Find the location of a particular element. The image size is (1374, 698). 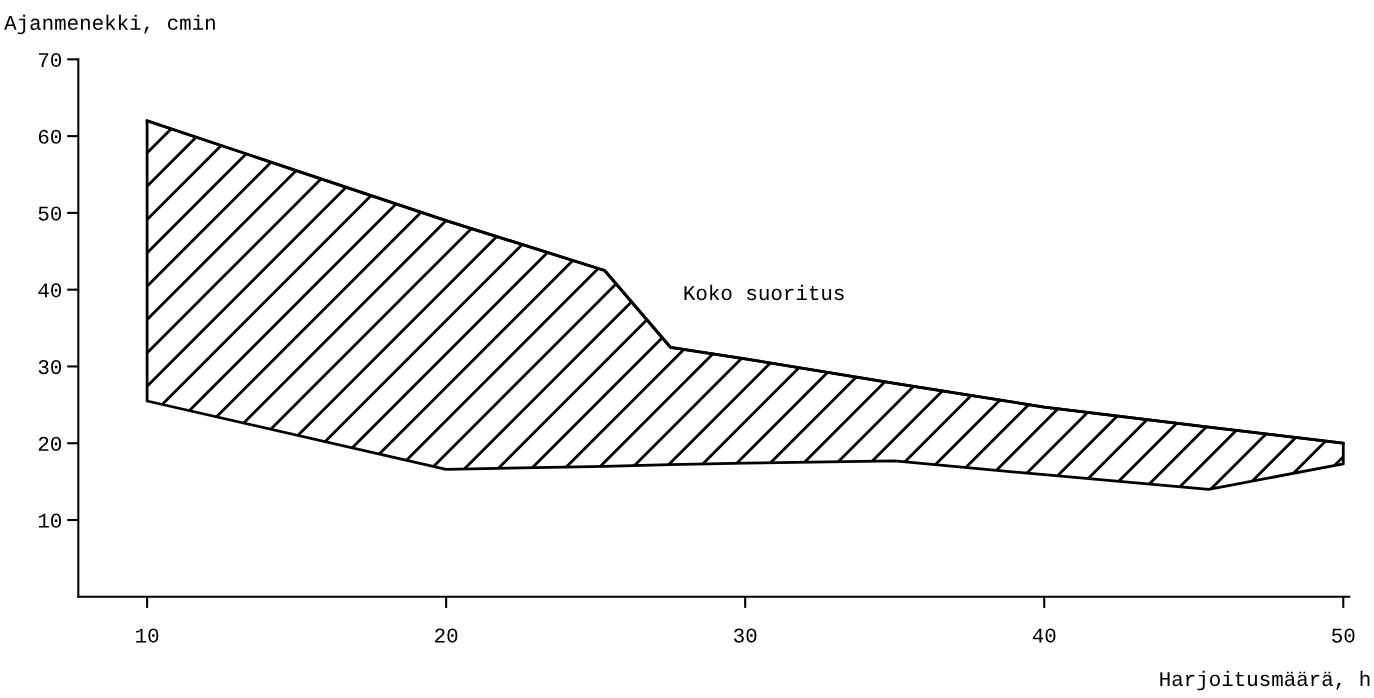

x-tick-label: 20 is located at coordinates (446, 635).